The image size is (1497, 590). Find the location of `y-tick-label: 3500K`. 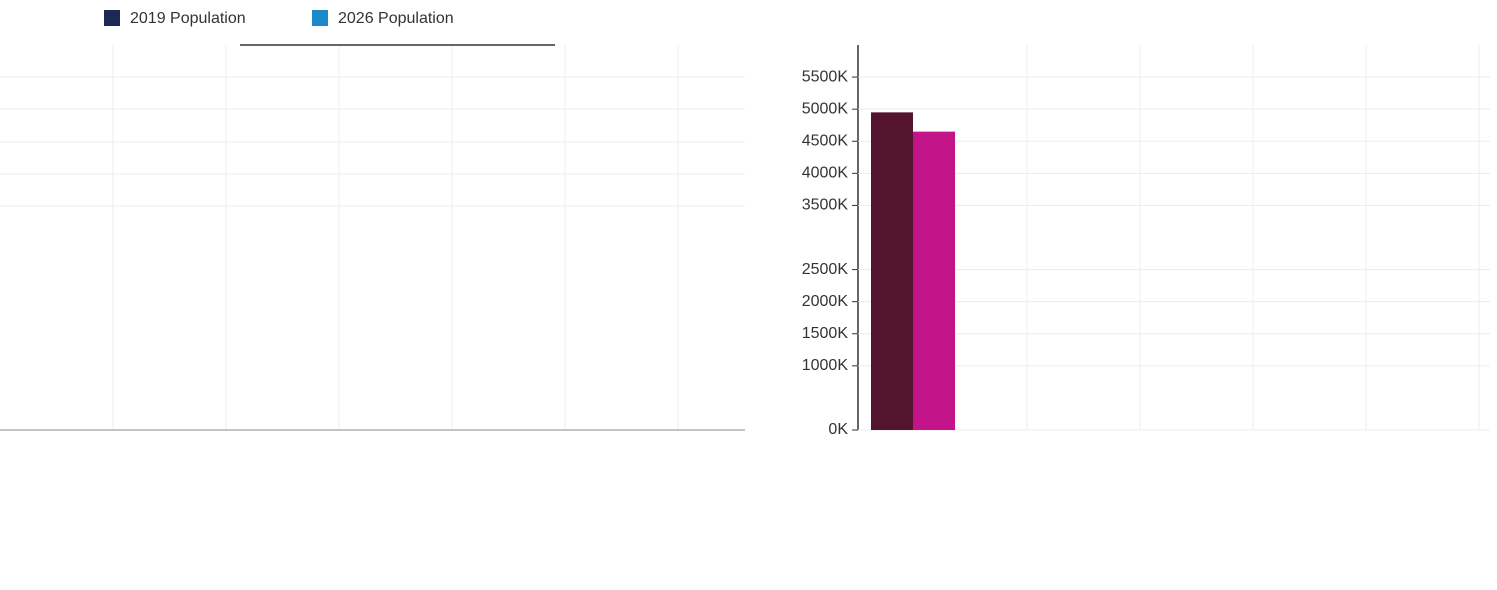

y-tick-label: 3500K is located at coordinates (825, 205).